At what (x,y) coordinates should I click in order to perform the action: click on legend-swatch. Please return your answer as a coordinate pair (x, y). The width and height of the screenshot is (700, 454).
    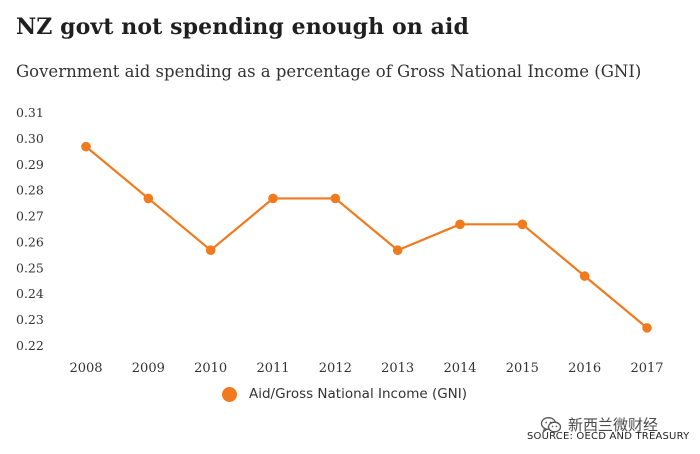
    Looking at the image, I should click on (229, 394).